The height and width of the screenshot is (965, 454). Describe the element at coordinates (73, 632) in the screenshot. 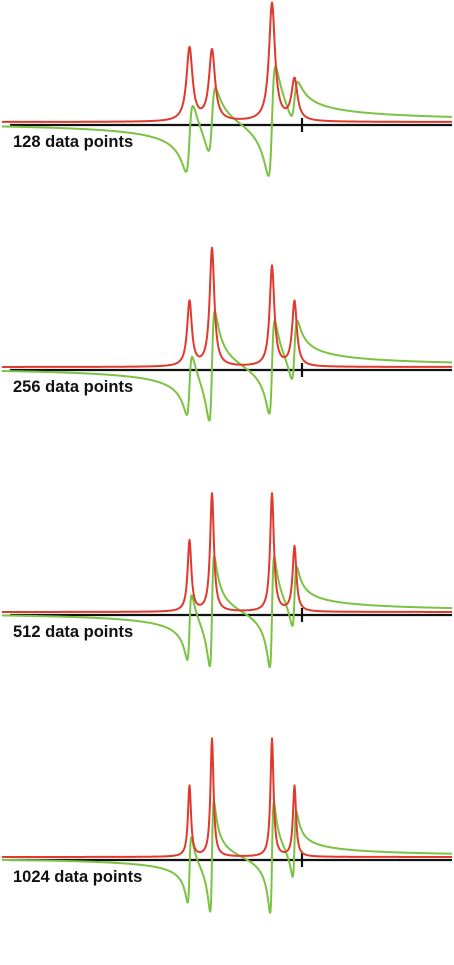

I see `panel-label: 512 data points` at that location.